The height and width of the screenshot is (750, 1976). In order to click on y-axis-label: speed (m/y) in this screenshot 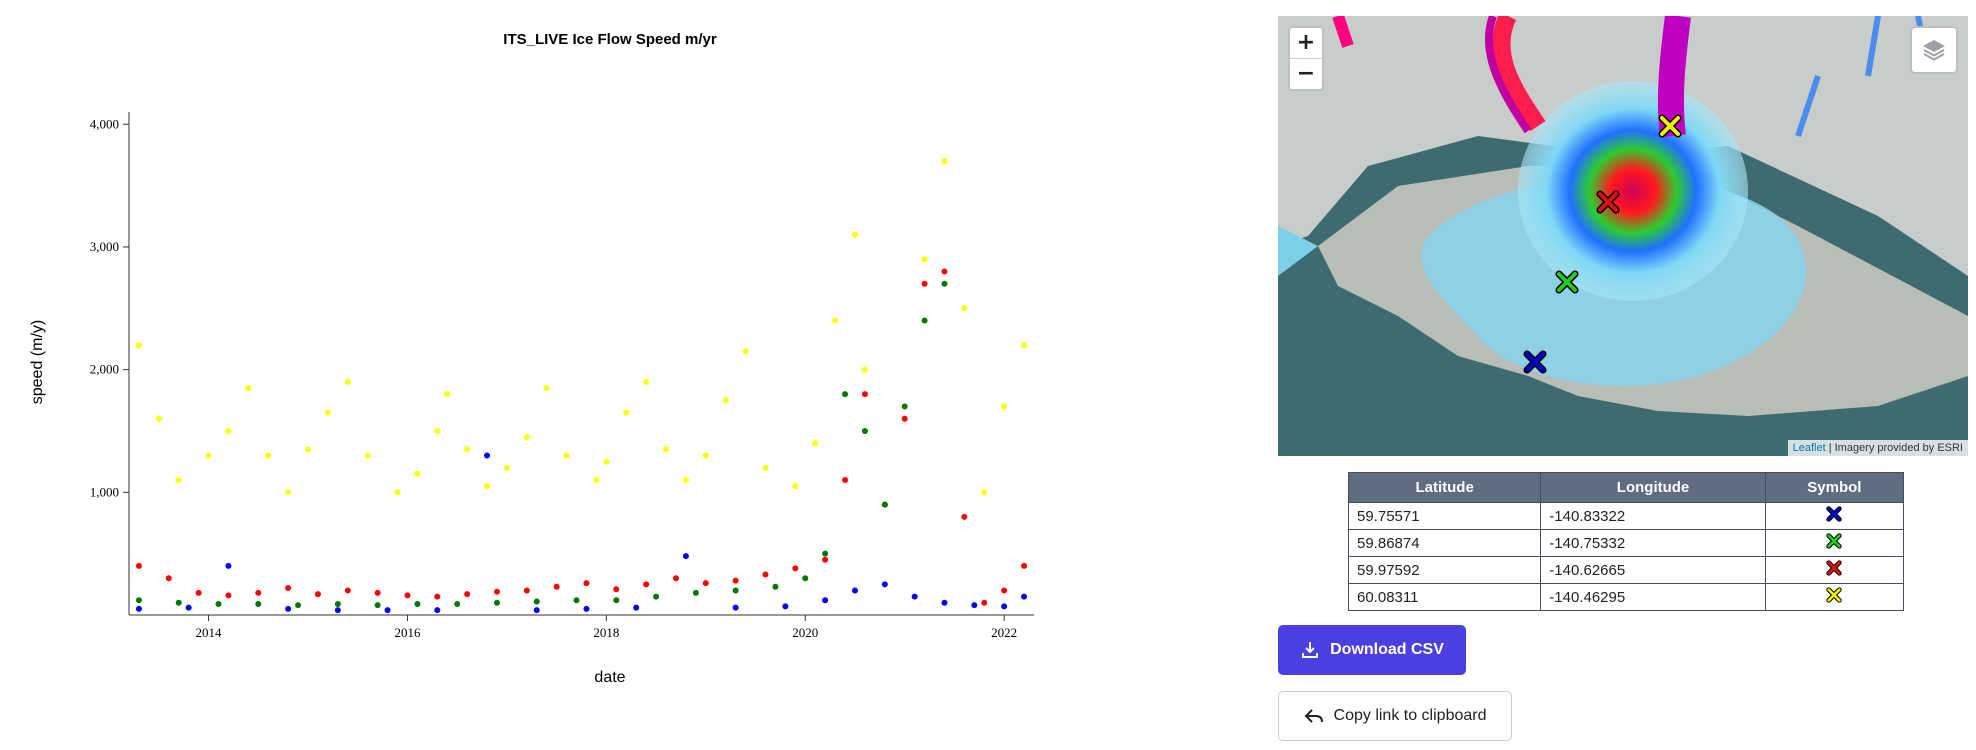, I will do `click(37, 362)`.